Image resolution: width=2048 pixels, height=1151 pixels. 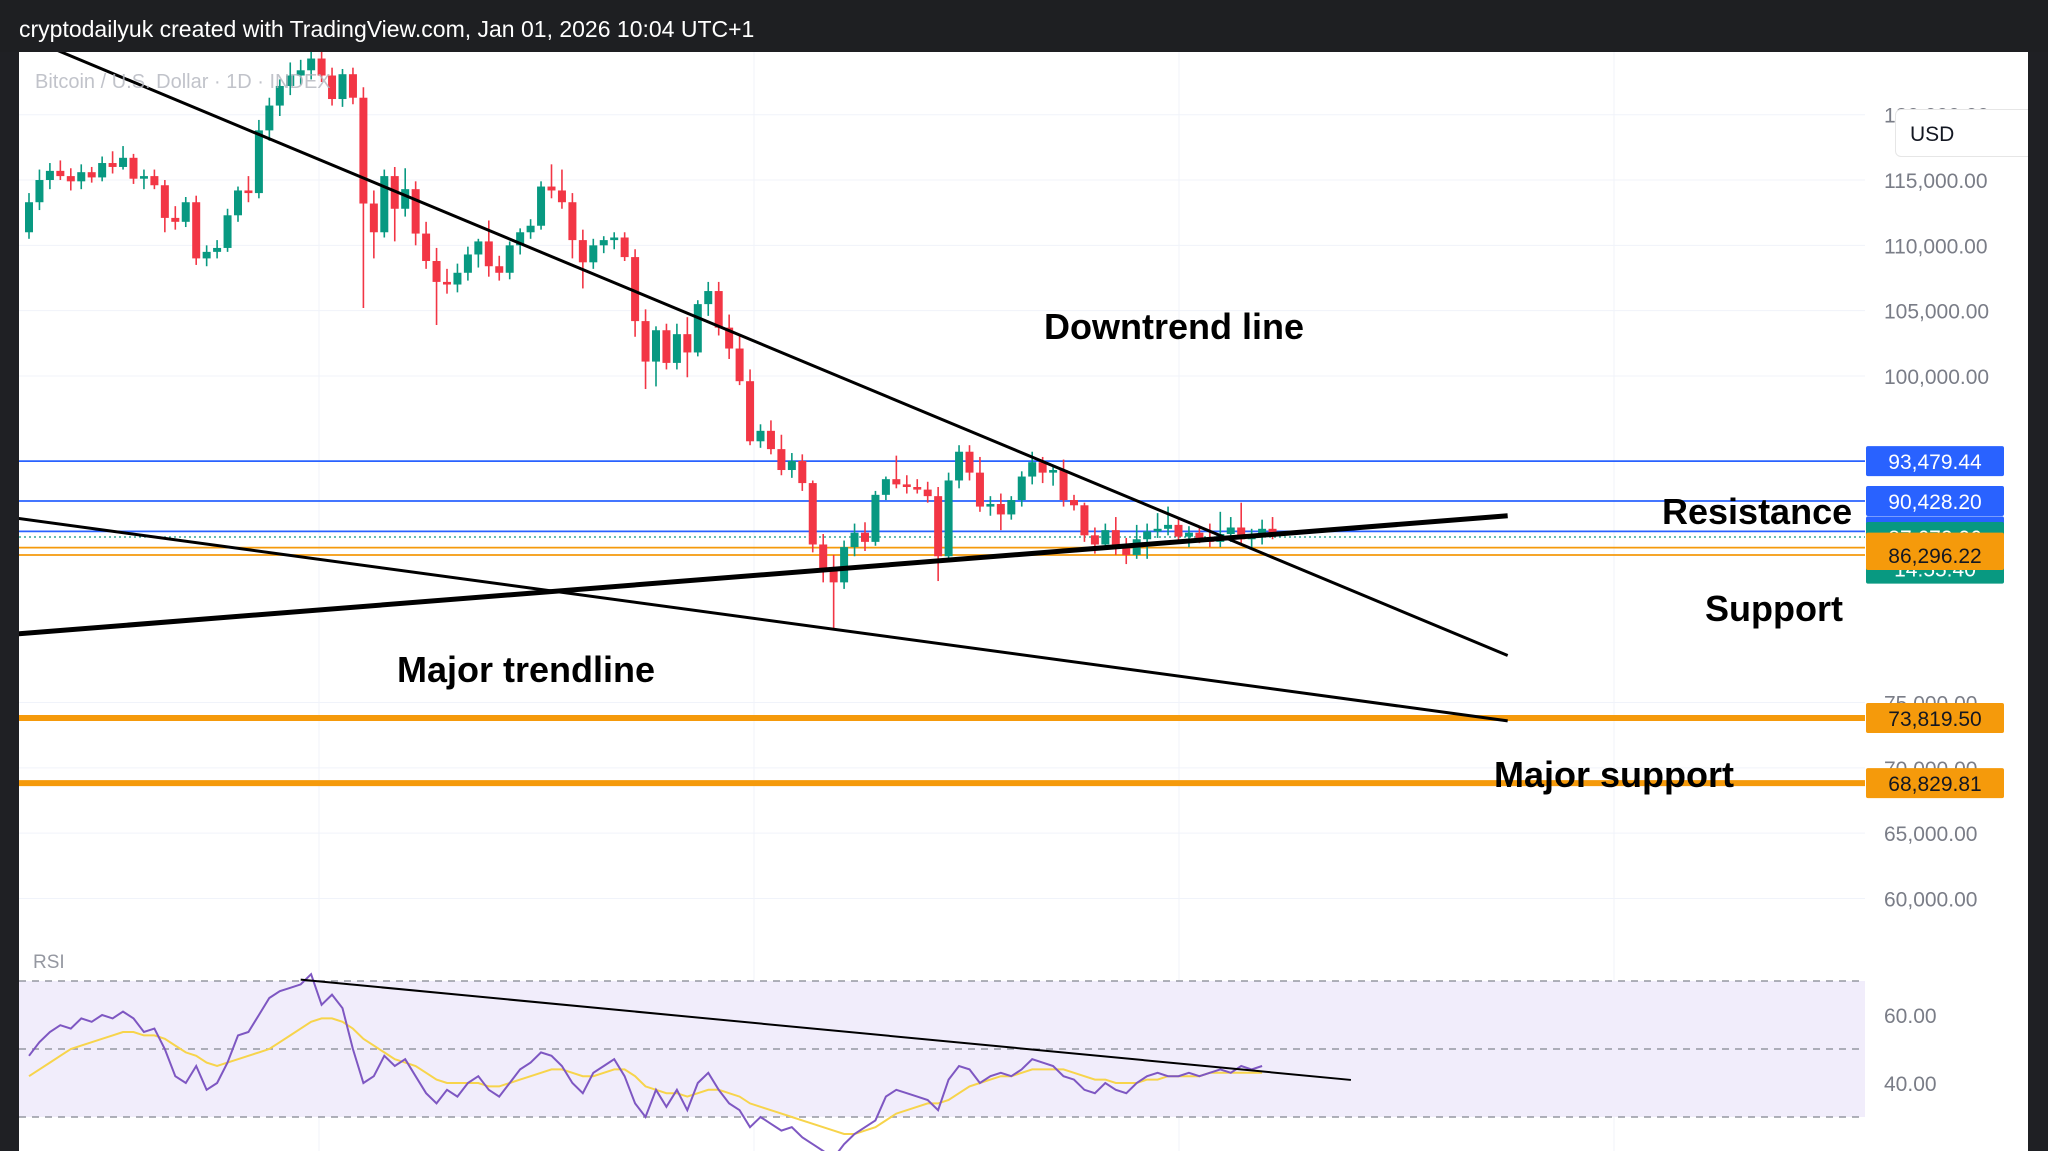 What do you see at coordinates (1936, 181) in the screenshot?
I see `price-tick-label: 115,000.00` at bounding box center [1936, 181].